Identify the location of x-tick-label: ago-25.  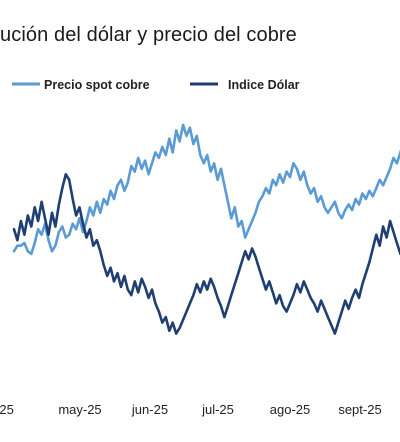
(290, 409).